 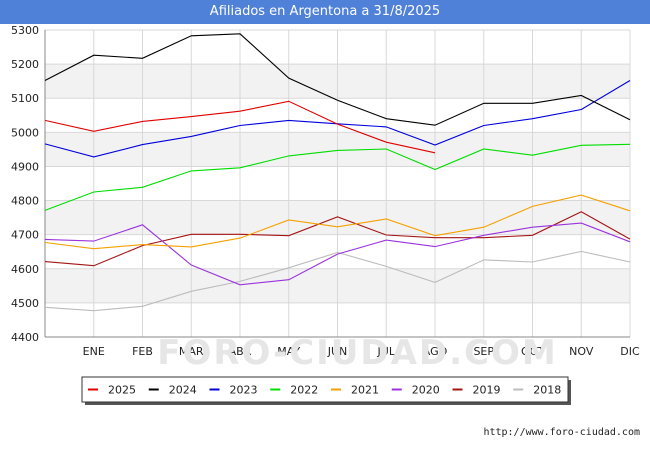 I want to click on y-tick-label: 4500, so click(x=25, y=303).